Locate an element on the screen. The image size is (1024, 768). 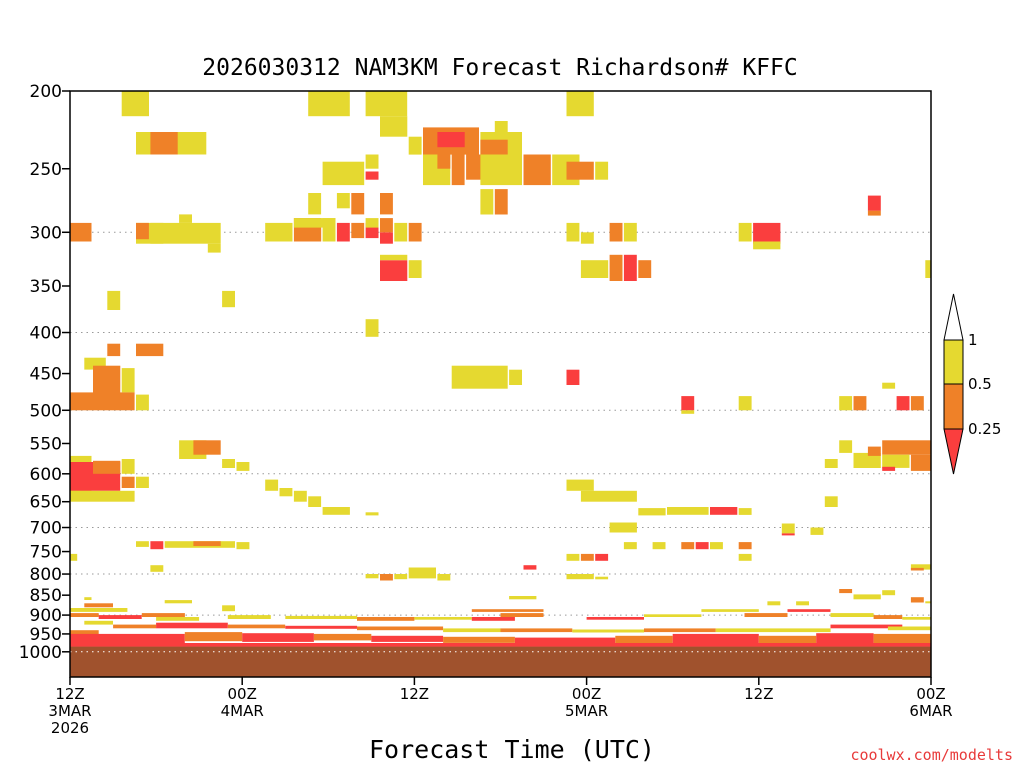
y-tick-label-200: 200 is located at coordinates (46, 92).